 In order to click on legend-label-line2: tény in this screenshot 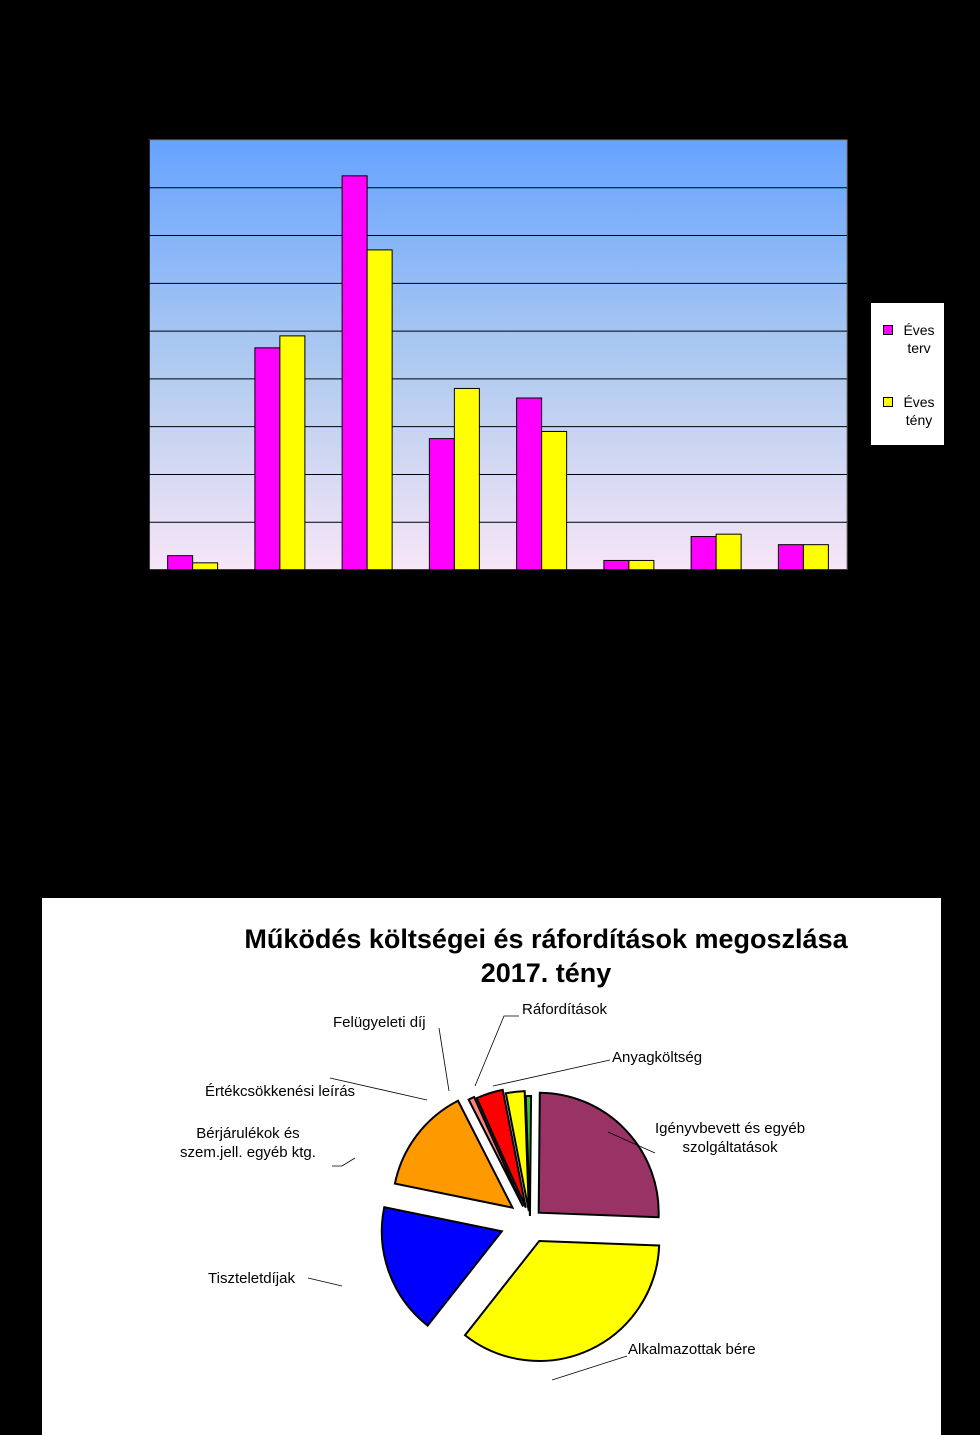, I will do `click(919, 420)`.